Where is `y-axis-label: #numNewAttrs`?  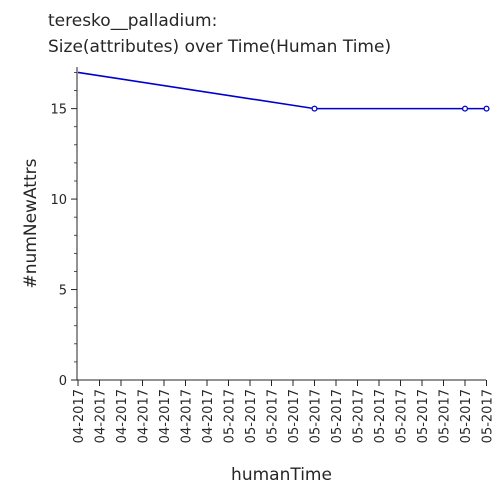
y-axis-label: #numNewAttrs is located at coordinates (31, 223).